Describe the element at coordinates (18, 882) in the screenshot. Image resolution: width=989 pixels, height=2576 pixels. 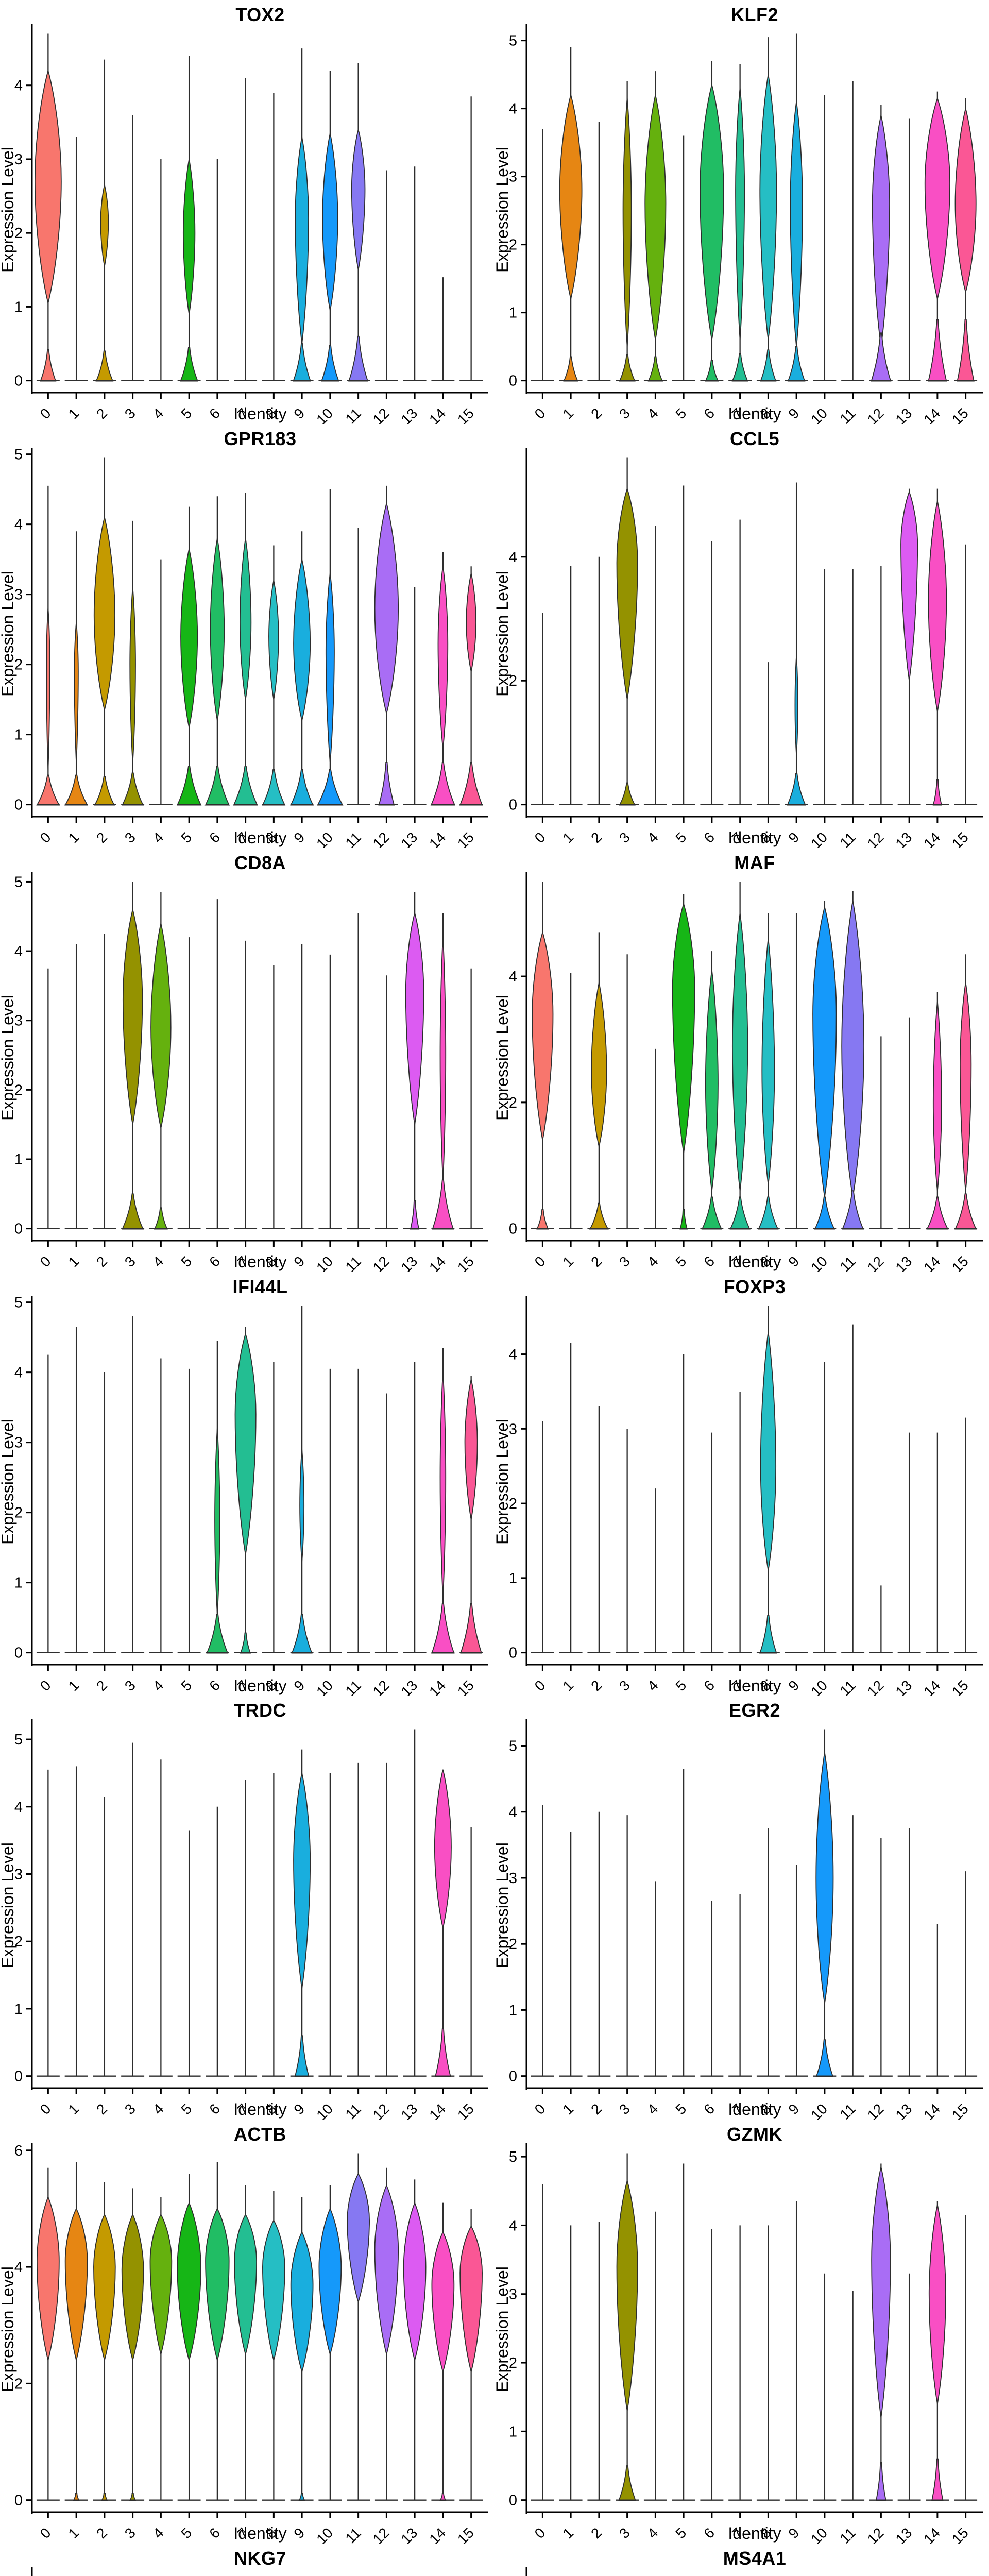
I see `y-tick-label: 5` at that location.